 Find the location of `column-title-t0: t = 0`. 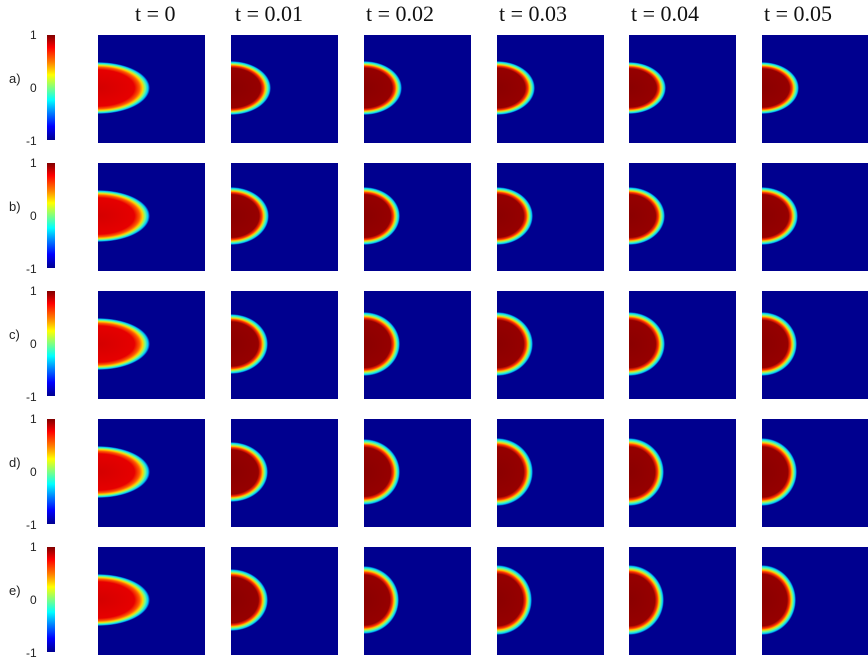

column-title-t0: t = 0 is located at coordinates (155, 13).